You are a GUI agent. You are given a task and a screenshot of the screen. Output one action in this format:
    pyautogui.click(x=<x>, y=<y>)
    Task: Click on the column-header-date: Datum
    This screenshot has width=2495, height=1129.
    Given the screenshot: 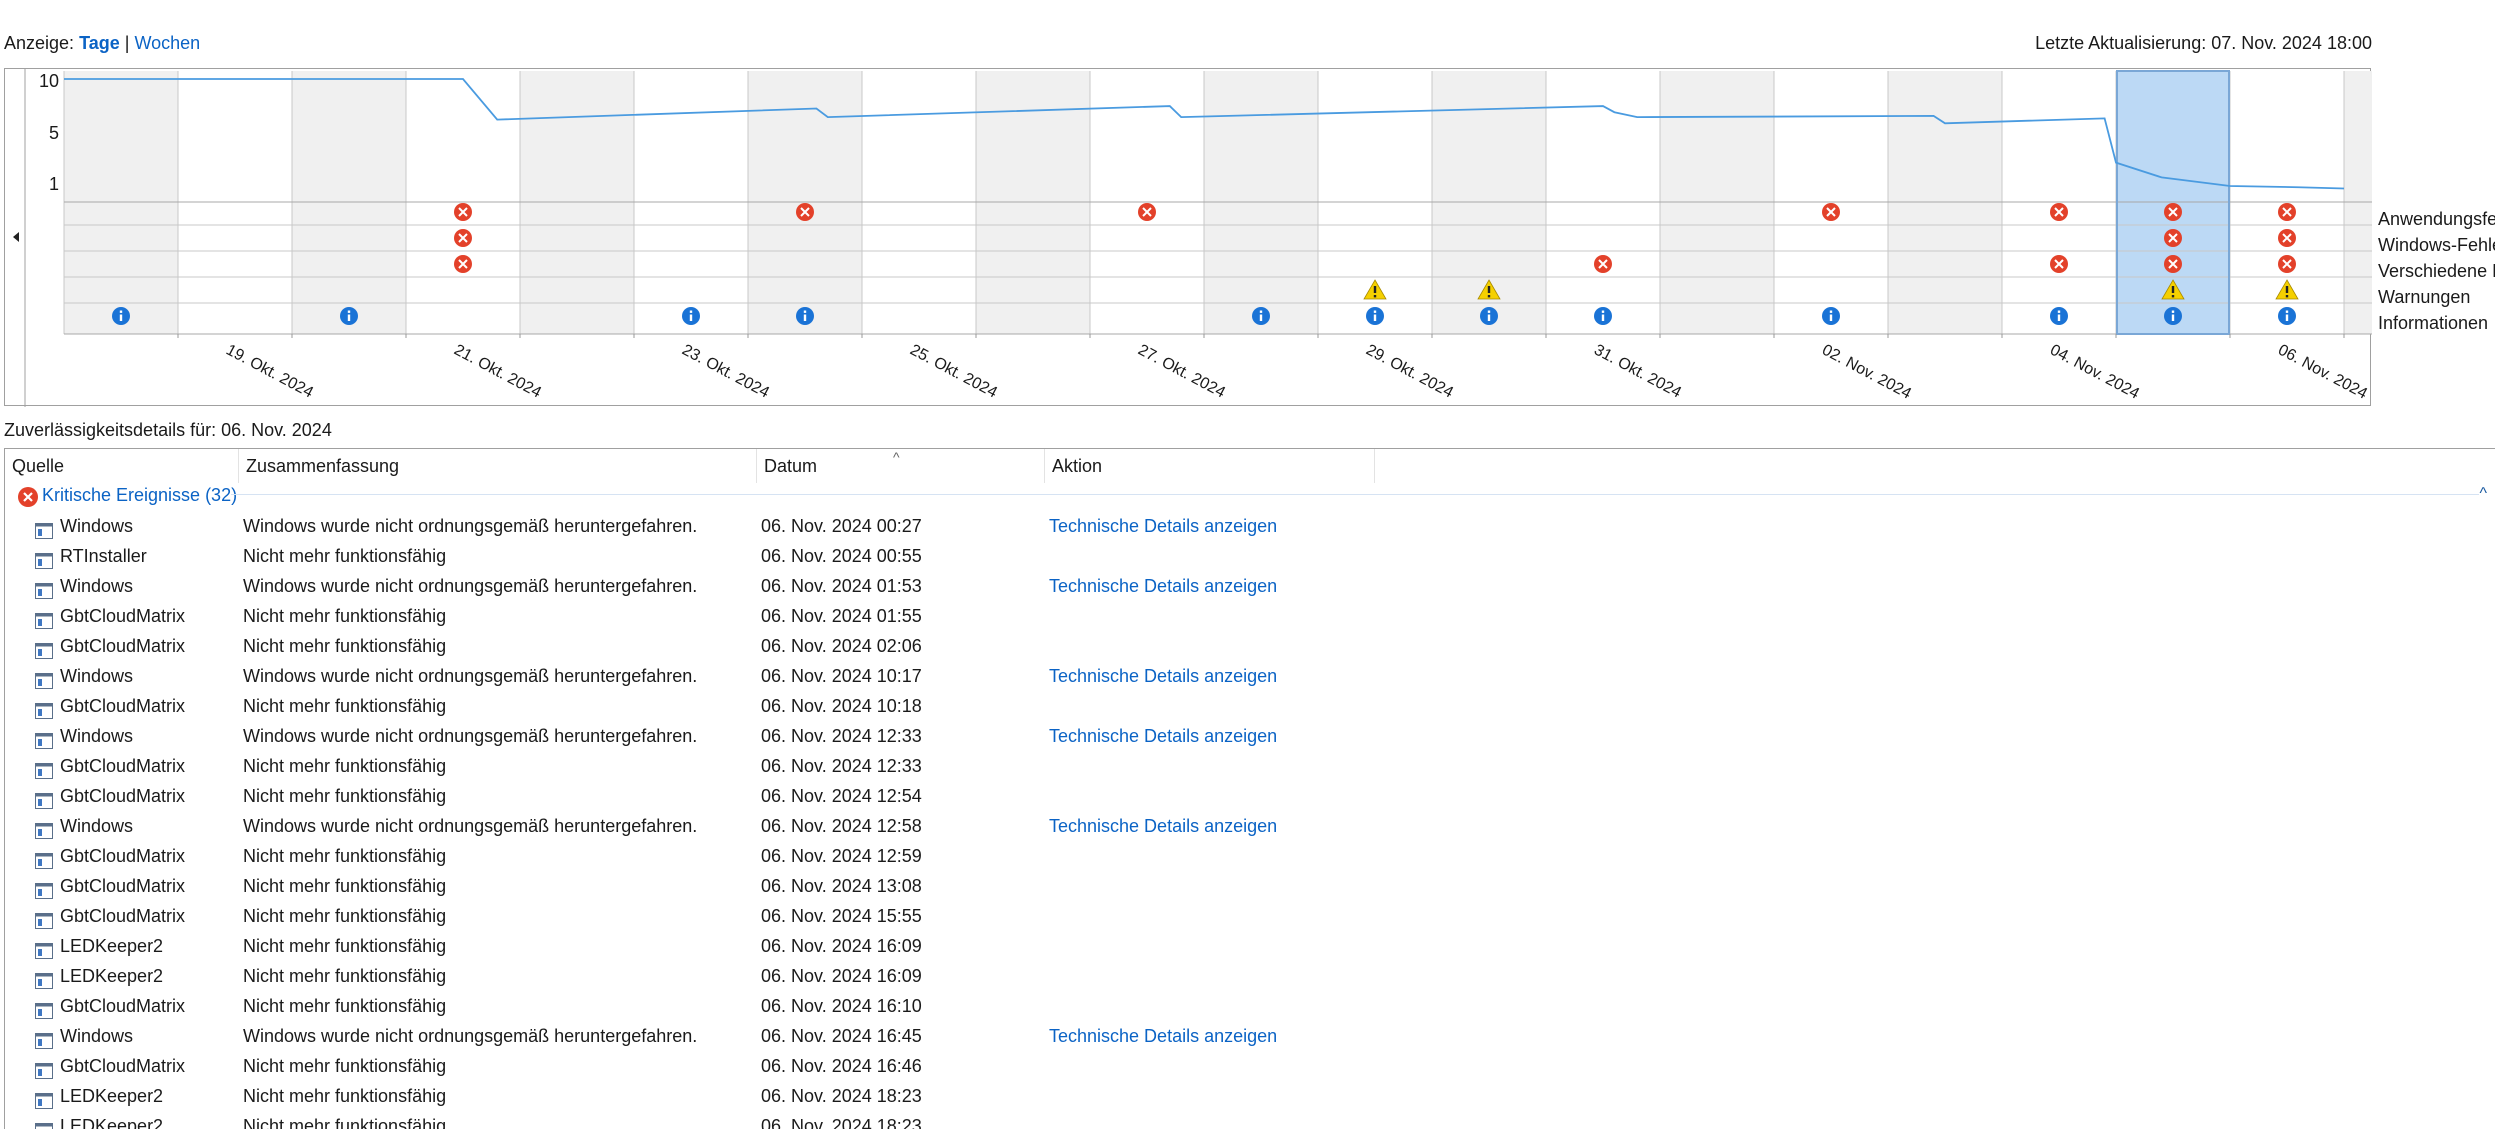 What is the action you would take?
    pyautogui.click(x=901, y=466)
    